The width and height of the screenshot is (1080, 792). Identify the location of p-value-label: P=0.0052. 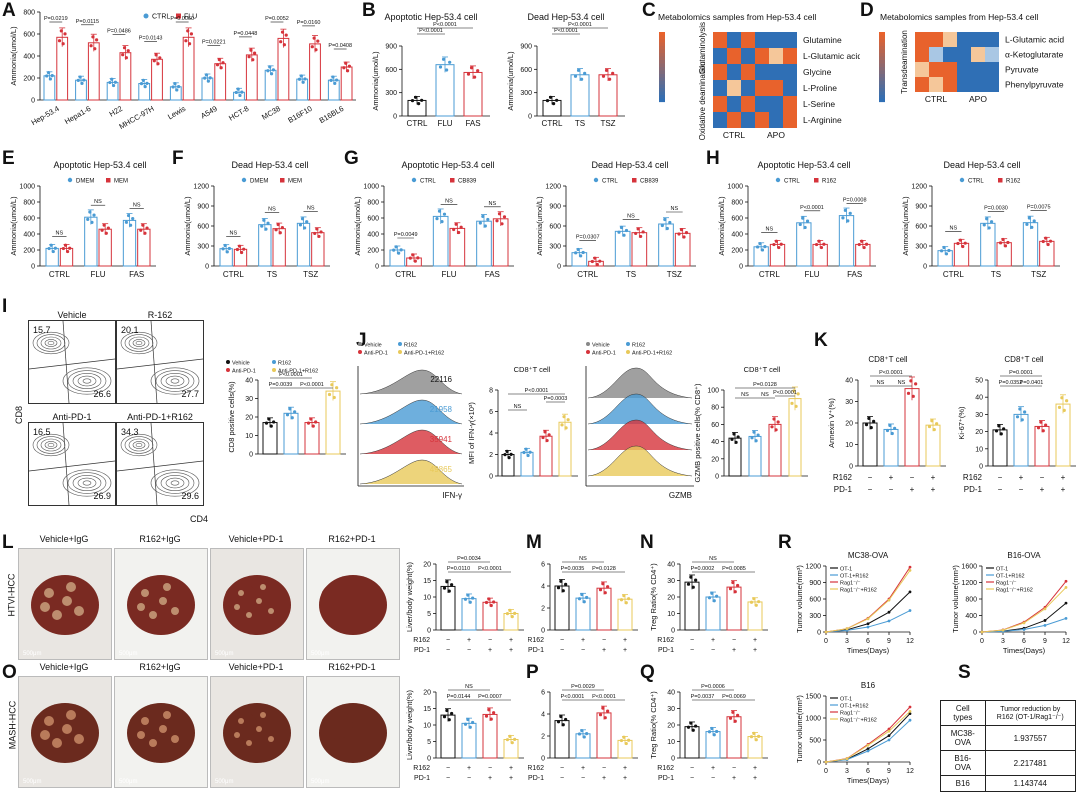
(277, 19).